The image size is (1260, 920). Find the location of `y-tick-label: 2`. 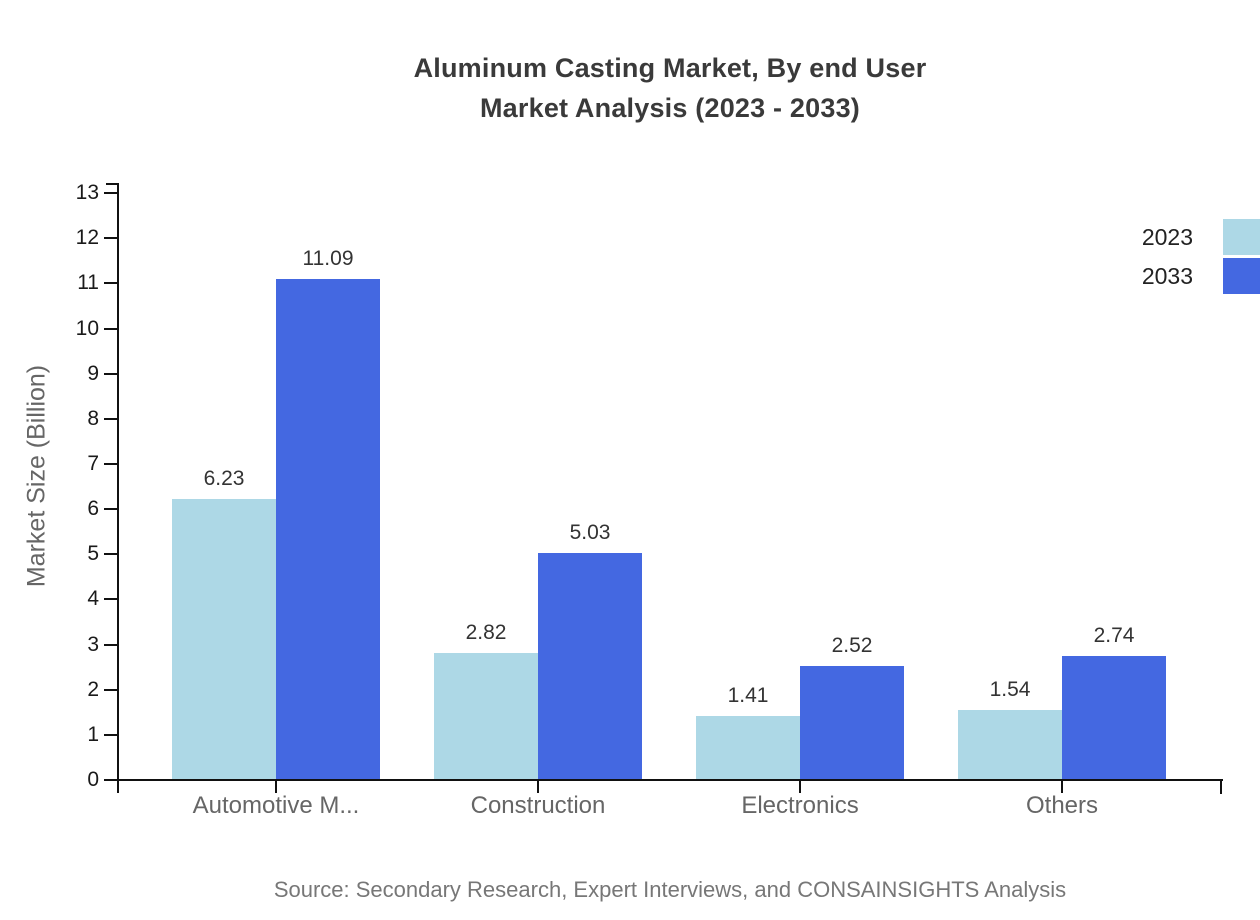

y-tick-label: 2 is located at coordinates (93, 689).